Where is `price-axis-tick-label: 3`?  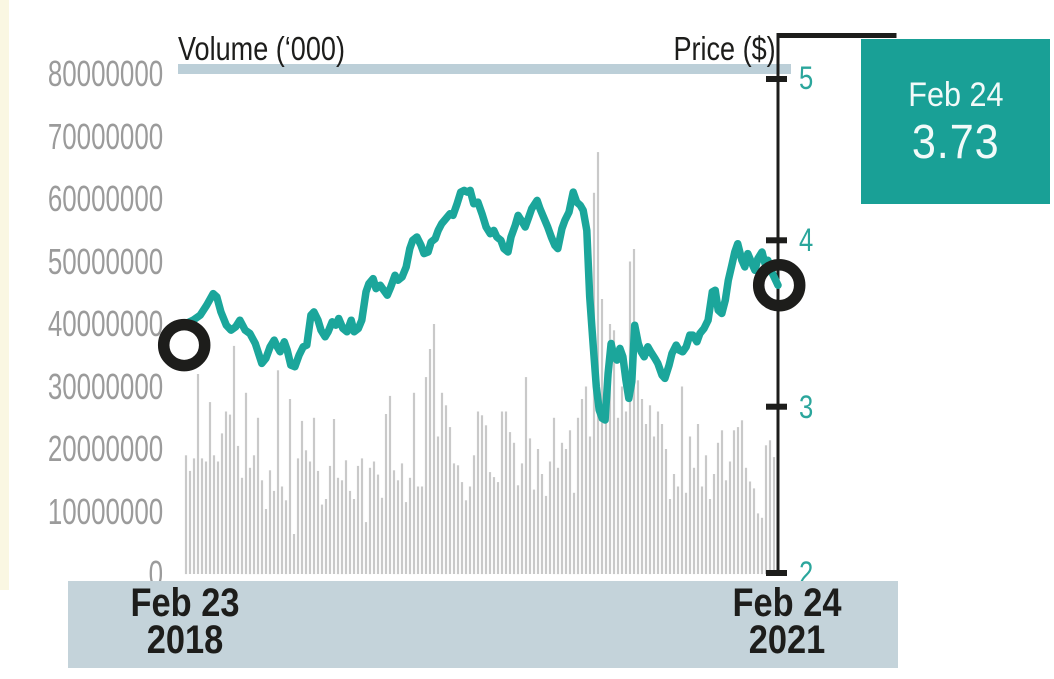 price-axis-tick-label: 3 is located at coordinates (806, 407).